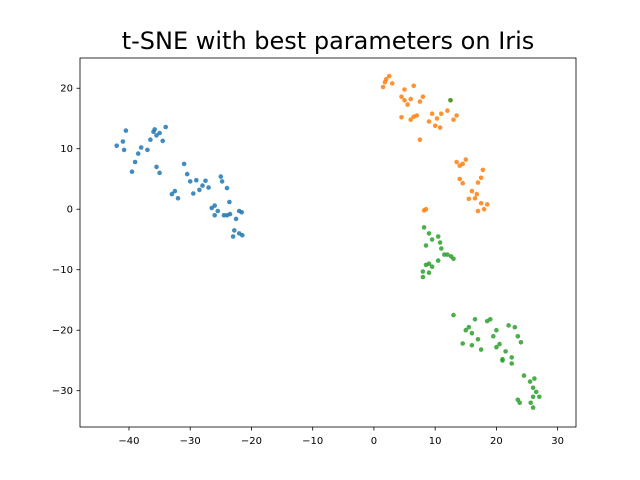  I want to click on chart-title: t-SNE with best parameters on Iris, so click(328, 41).